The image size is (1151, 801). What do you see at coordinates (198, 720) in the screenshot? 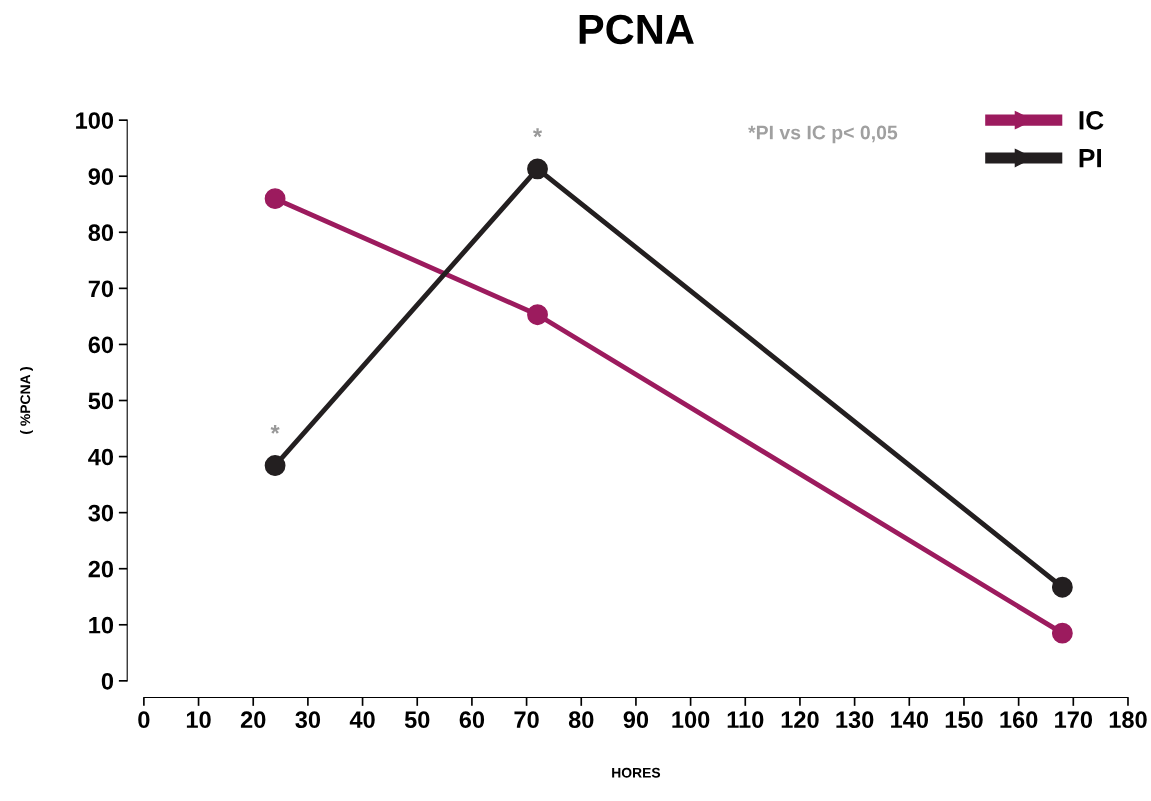
I see `x-tick-label: 10` at bounding box center [198, 720].